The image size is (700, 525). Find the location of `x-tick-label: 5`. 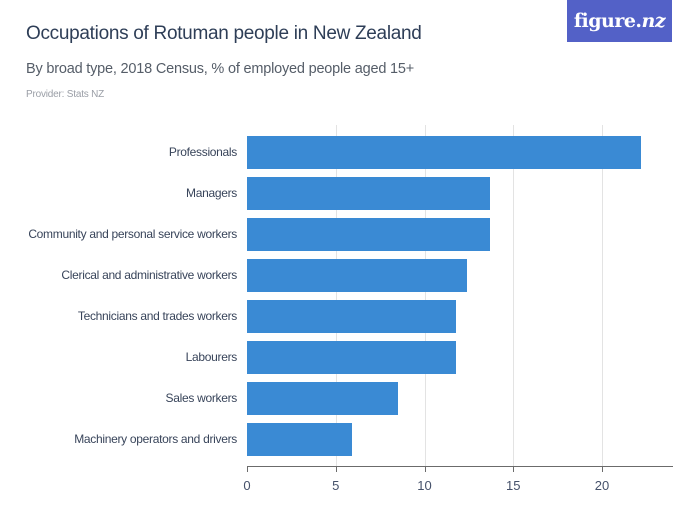

x-tick-label: 5 is located at coordinates (336, 485).